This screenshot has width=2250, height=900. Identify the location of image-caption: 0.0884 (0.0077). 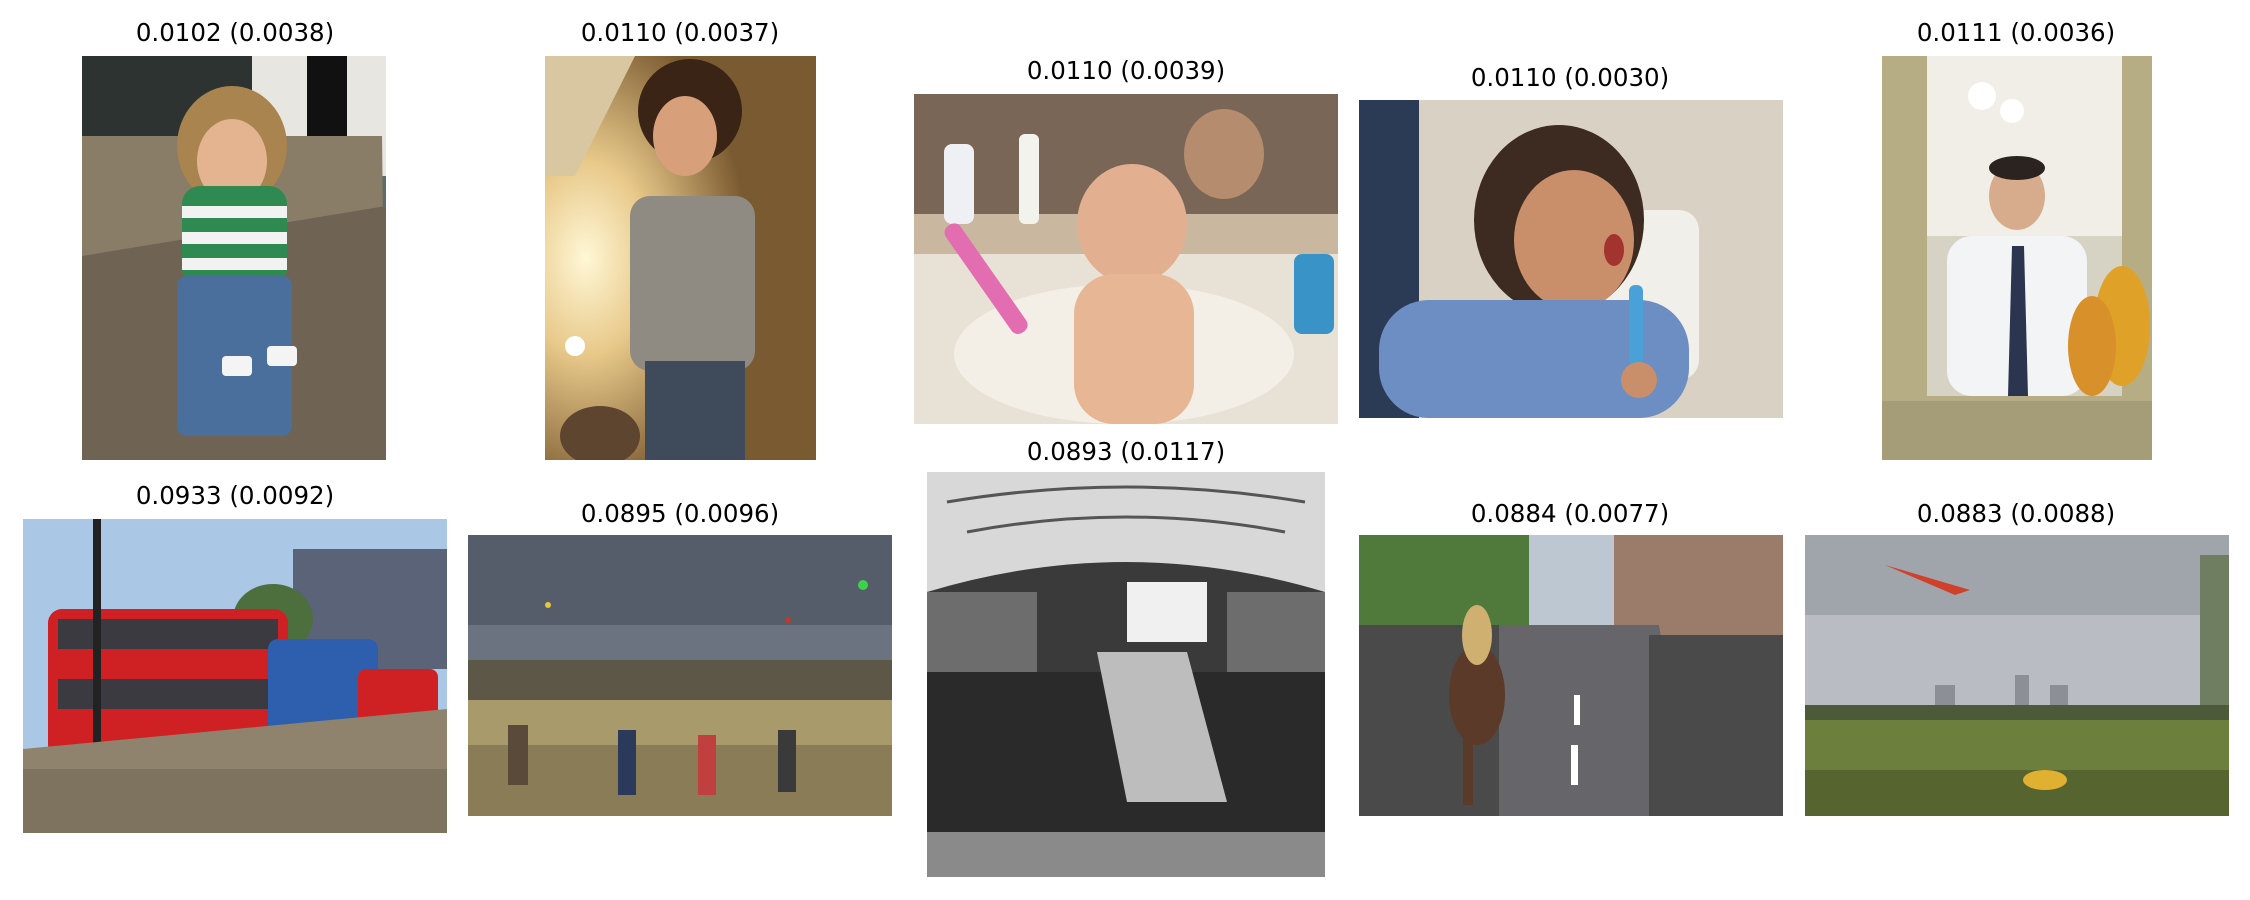
(1570, 513).